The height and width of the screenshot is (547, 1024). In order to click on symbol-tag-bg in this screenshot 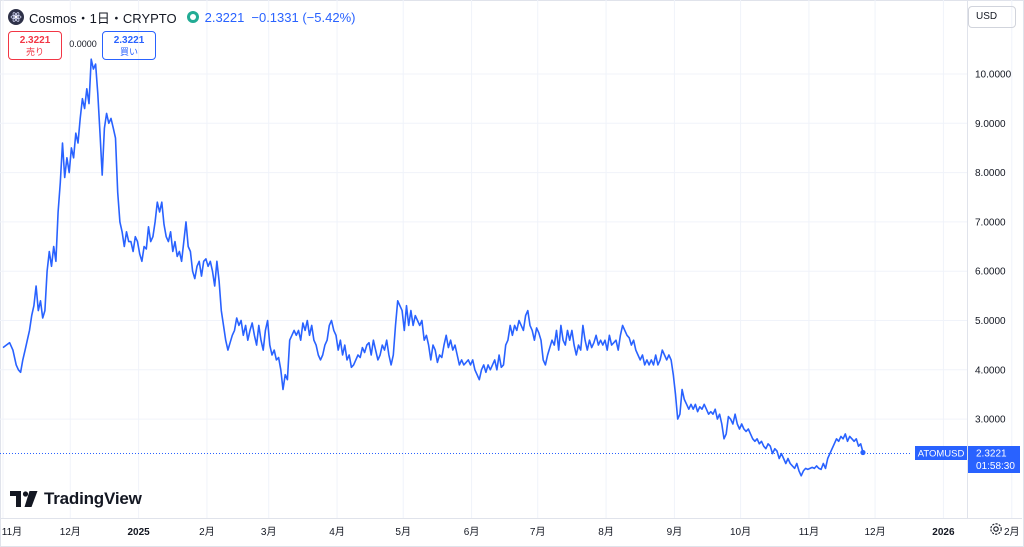, I will do `click(941, 453)`.